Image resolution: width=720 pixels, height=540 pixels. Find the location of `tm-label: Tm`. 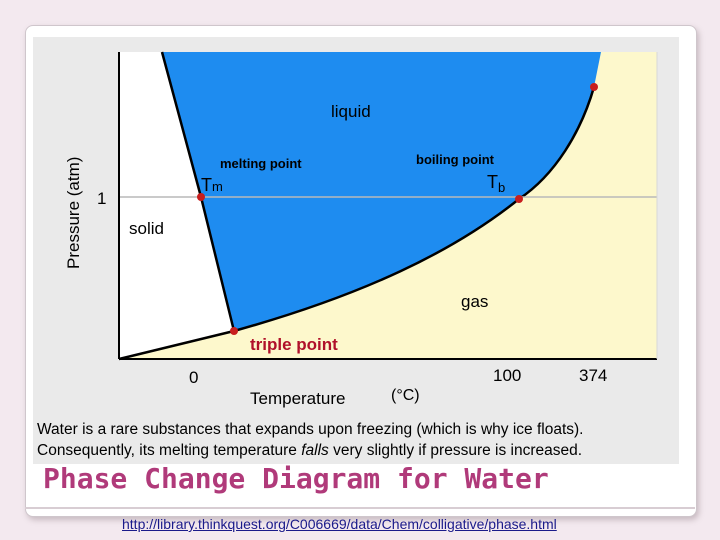

tm-label: Tm is located at coordinates (212, 185).